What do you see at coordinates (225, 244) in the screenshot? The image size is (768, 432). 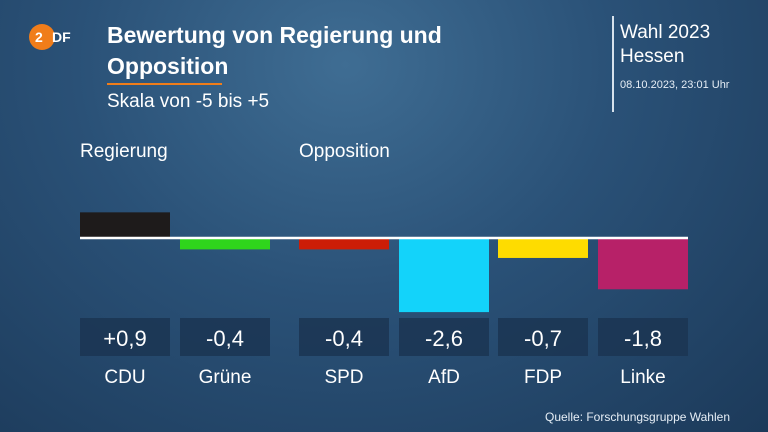 I see `bar-grüne` at bounding box center [225, 244].